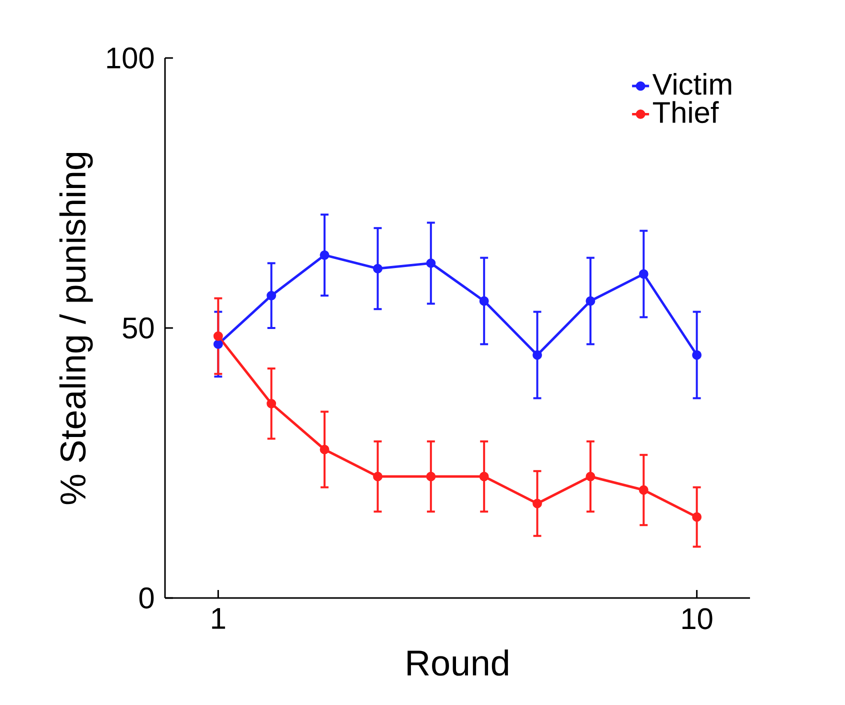 This screenshot has height=705, width=845. I want to click on y-tick-label: 50, so click(138, 328).